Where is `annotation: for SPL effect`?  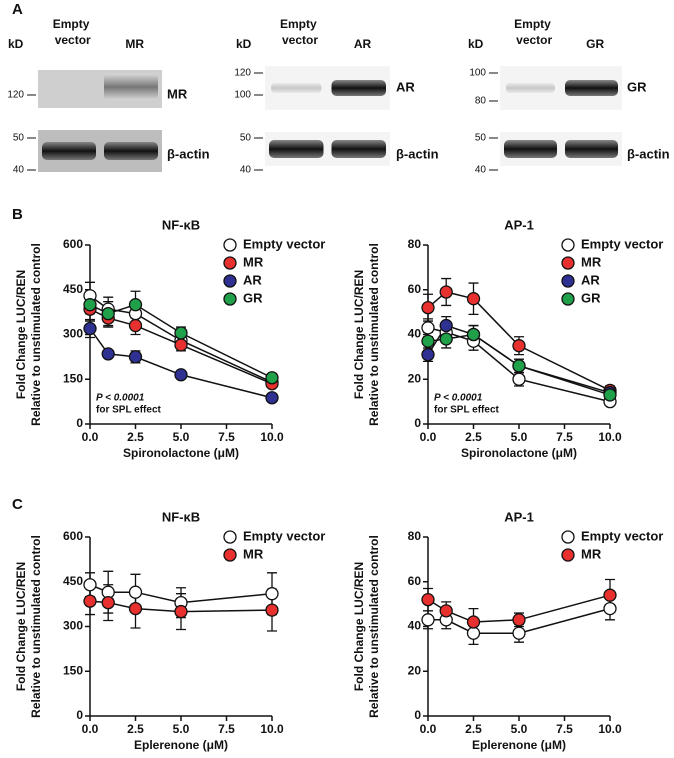 annotation: for SPL effect is located at coordinates (466, 410).